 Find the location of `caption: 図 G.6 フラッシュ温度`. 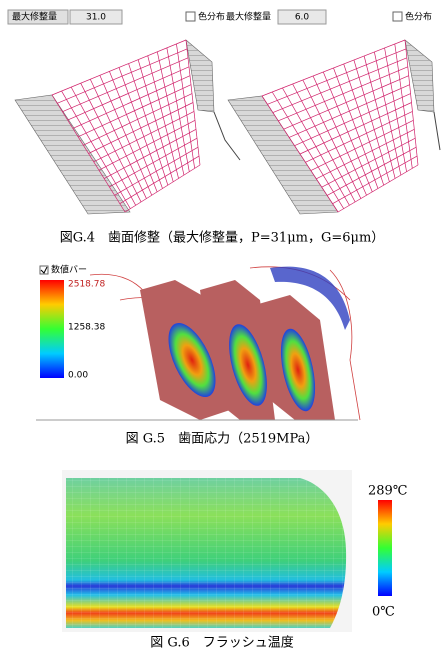

caption: 図 G.6 フラッシュ温度 is located at coordinates (221, 643).